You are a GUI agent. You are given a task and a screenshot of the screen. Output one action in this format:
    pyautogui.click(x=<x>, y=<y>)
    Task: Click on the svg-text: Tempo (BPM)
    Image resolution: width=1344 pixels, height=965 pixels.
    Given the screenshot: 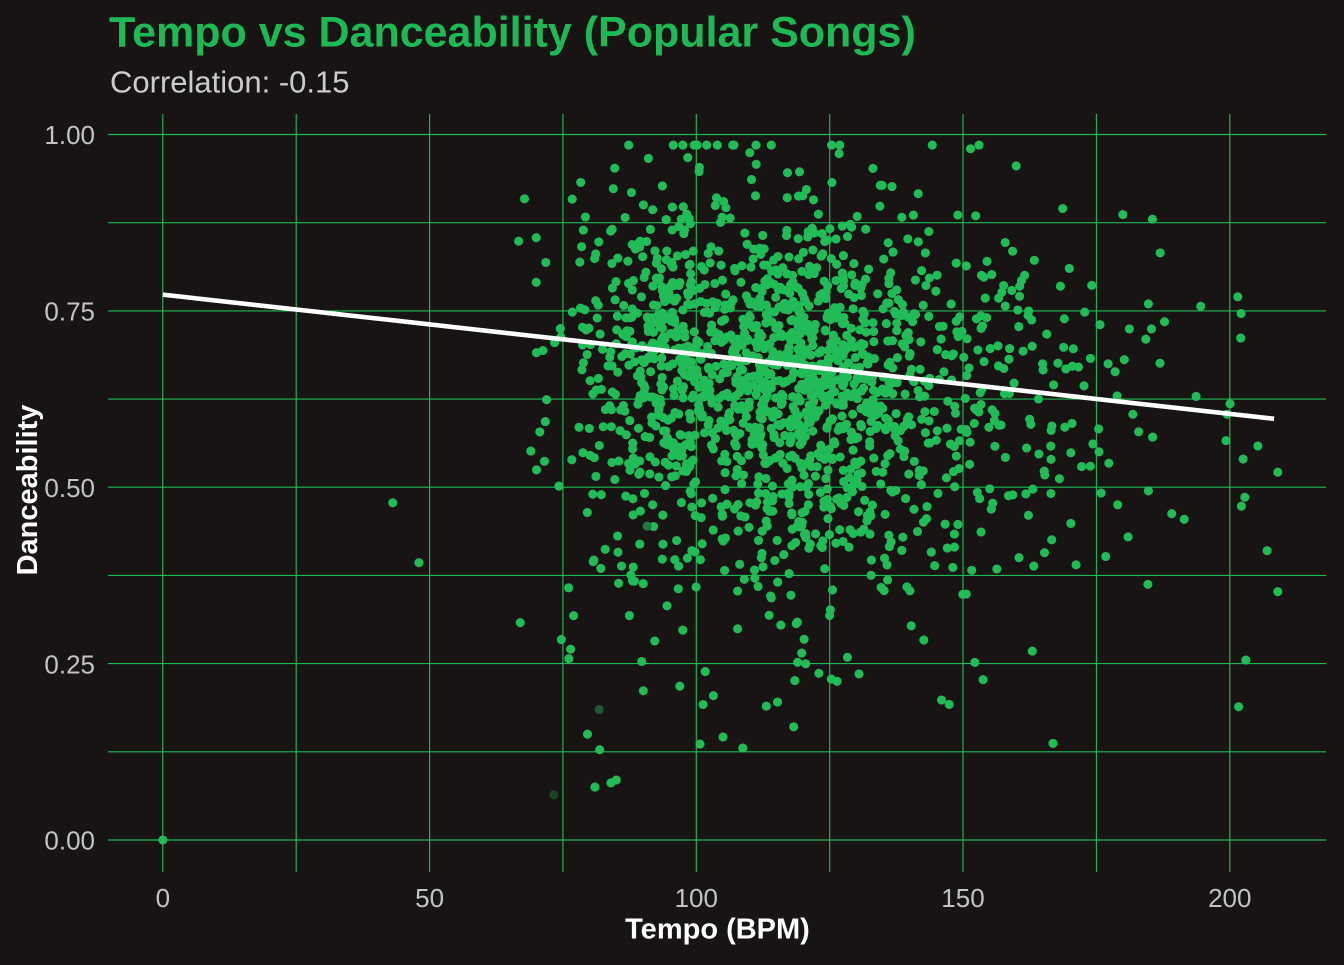 What is the action you would take?
    pyautogui.click(x=717, y=930)
    